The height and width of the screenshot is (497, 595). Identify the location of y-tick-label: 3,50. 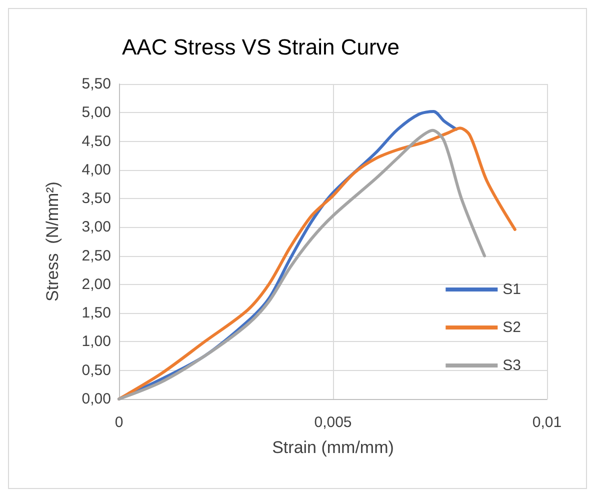
(96, 199).